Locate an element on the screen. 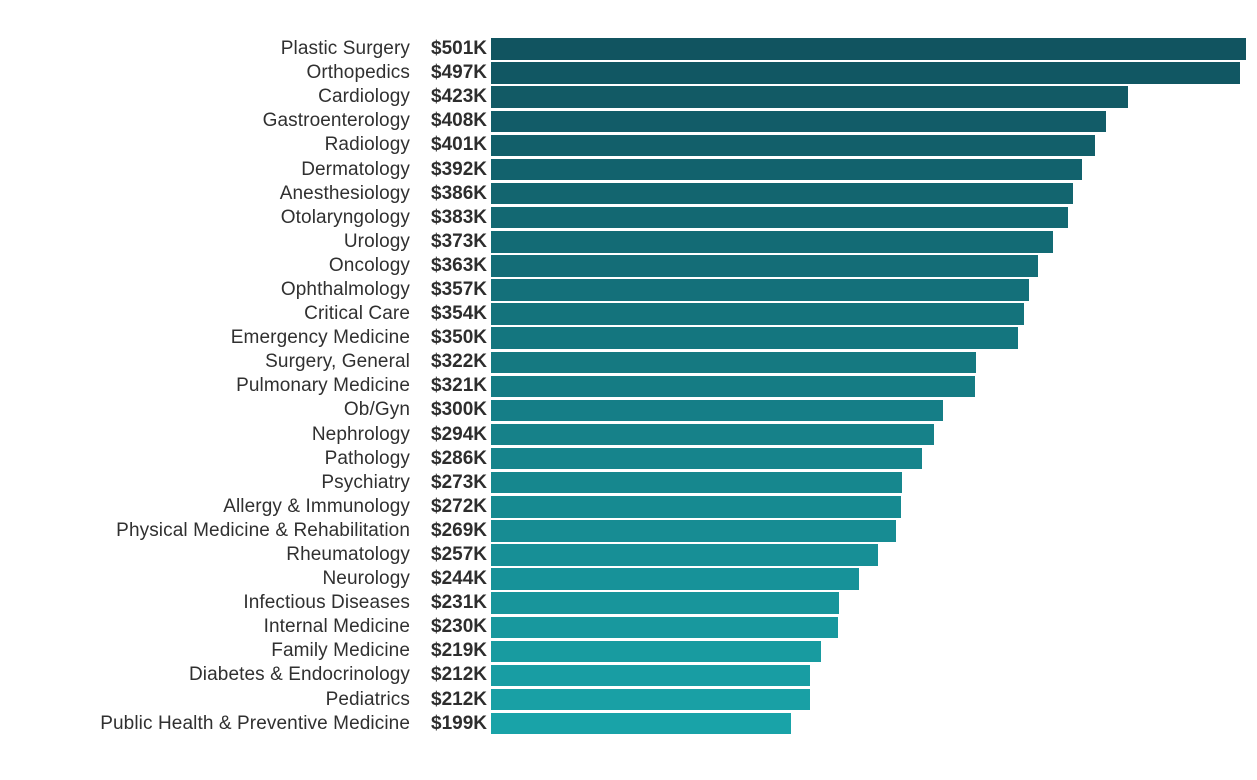 This screenshot has height=780, width=1257. chart-row: Plastic Surgery $501K is located at coordinates (623, 49).